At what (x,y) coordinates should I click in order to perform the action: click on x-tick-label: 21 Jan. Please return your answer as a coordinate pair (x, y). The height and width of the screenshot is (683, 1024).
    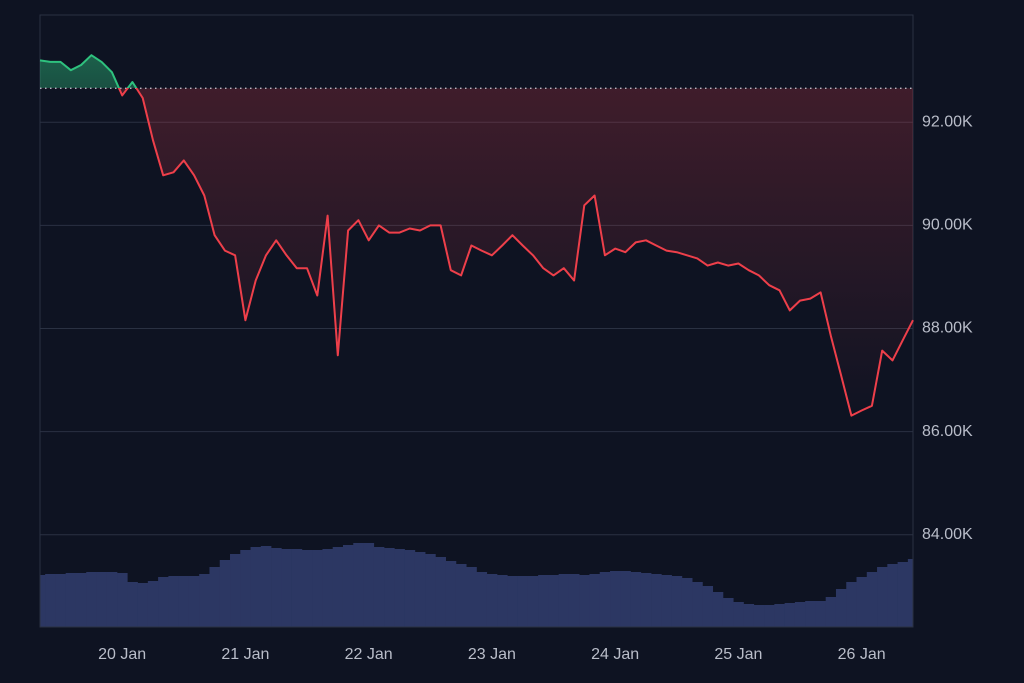
    Looking at the image, I should click on (245, 654).